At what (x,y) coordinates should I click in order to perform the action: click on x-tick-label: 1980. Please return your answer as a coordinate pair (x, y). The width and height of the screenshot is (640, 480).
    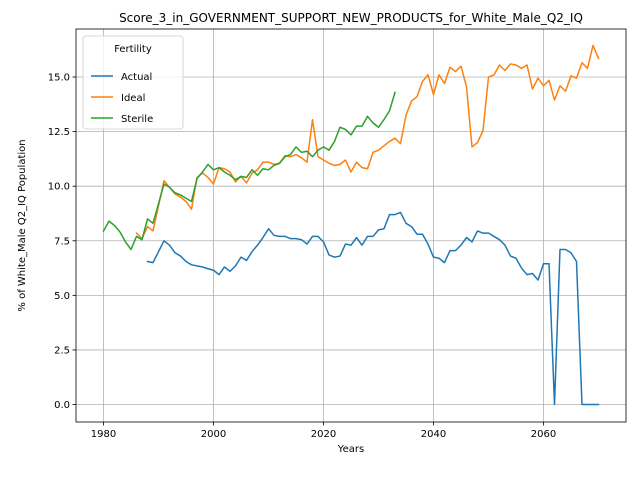
    Looking at the image, I should click on (103, 434).